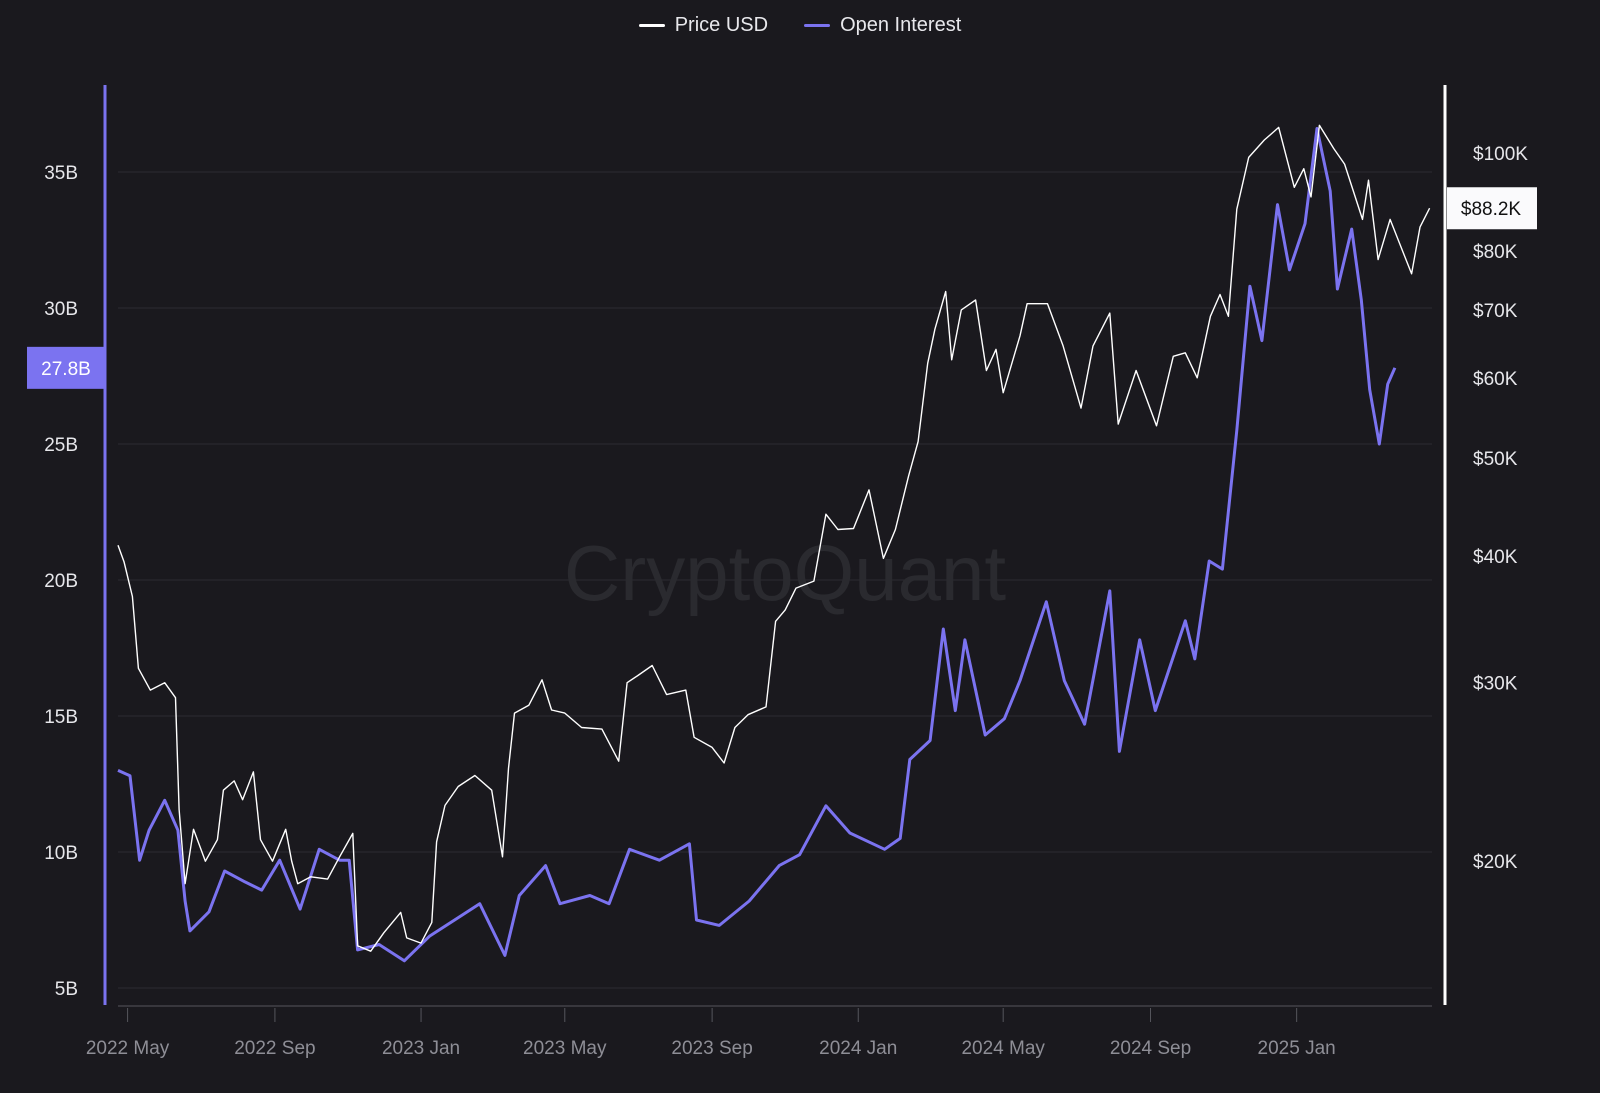 Image resolution: width=1600 pixels, height=1093 pixels. I want to click on left-tick-label: 5B, so click(66, 989).